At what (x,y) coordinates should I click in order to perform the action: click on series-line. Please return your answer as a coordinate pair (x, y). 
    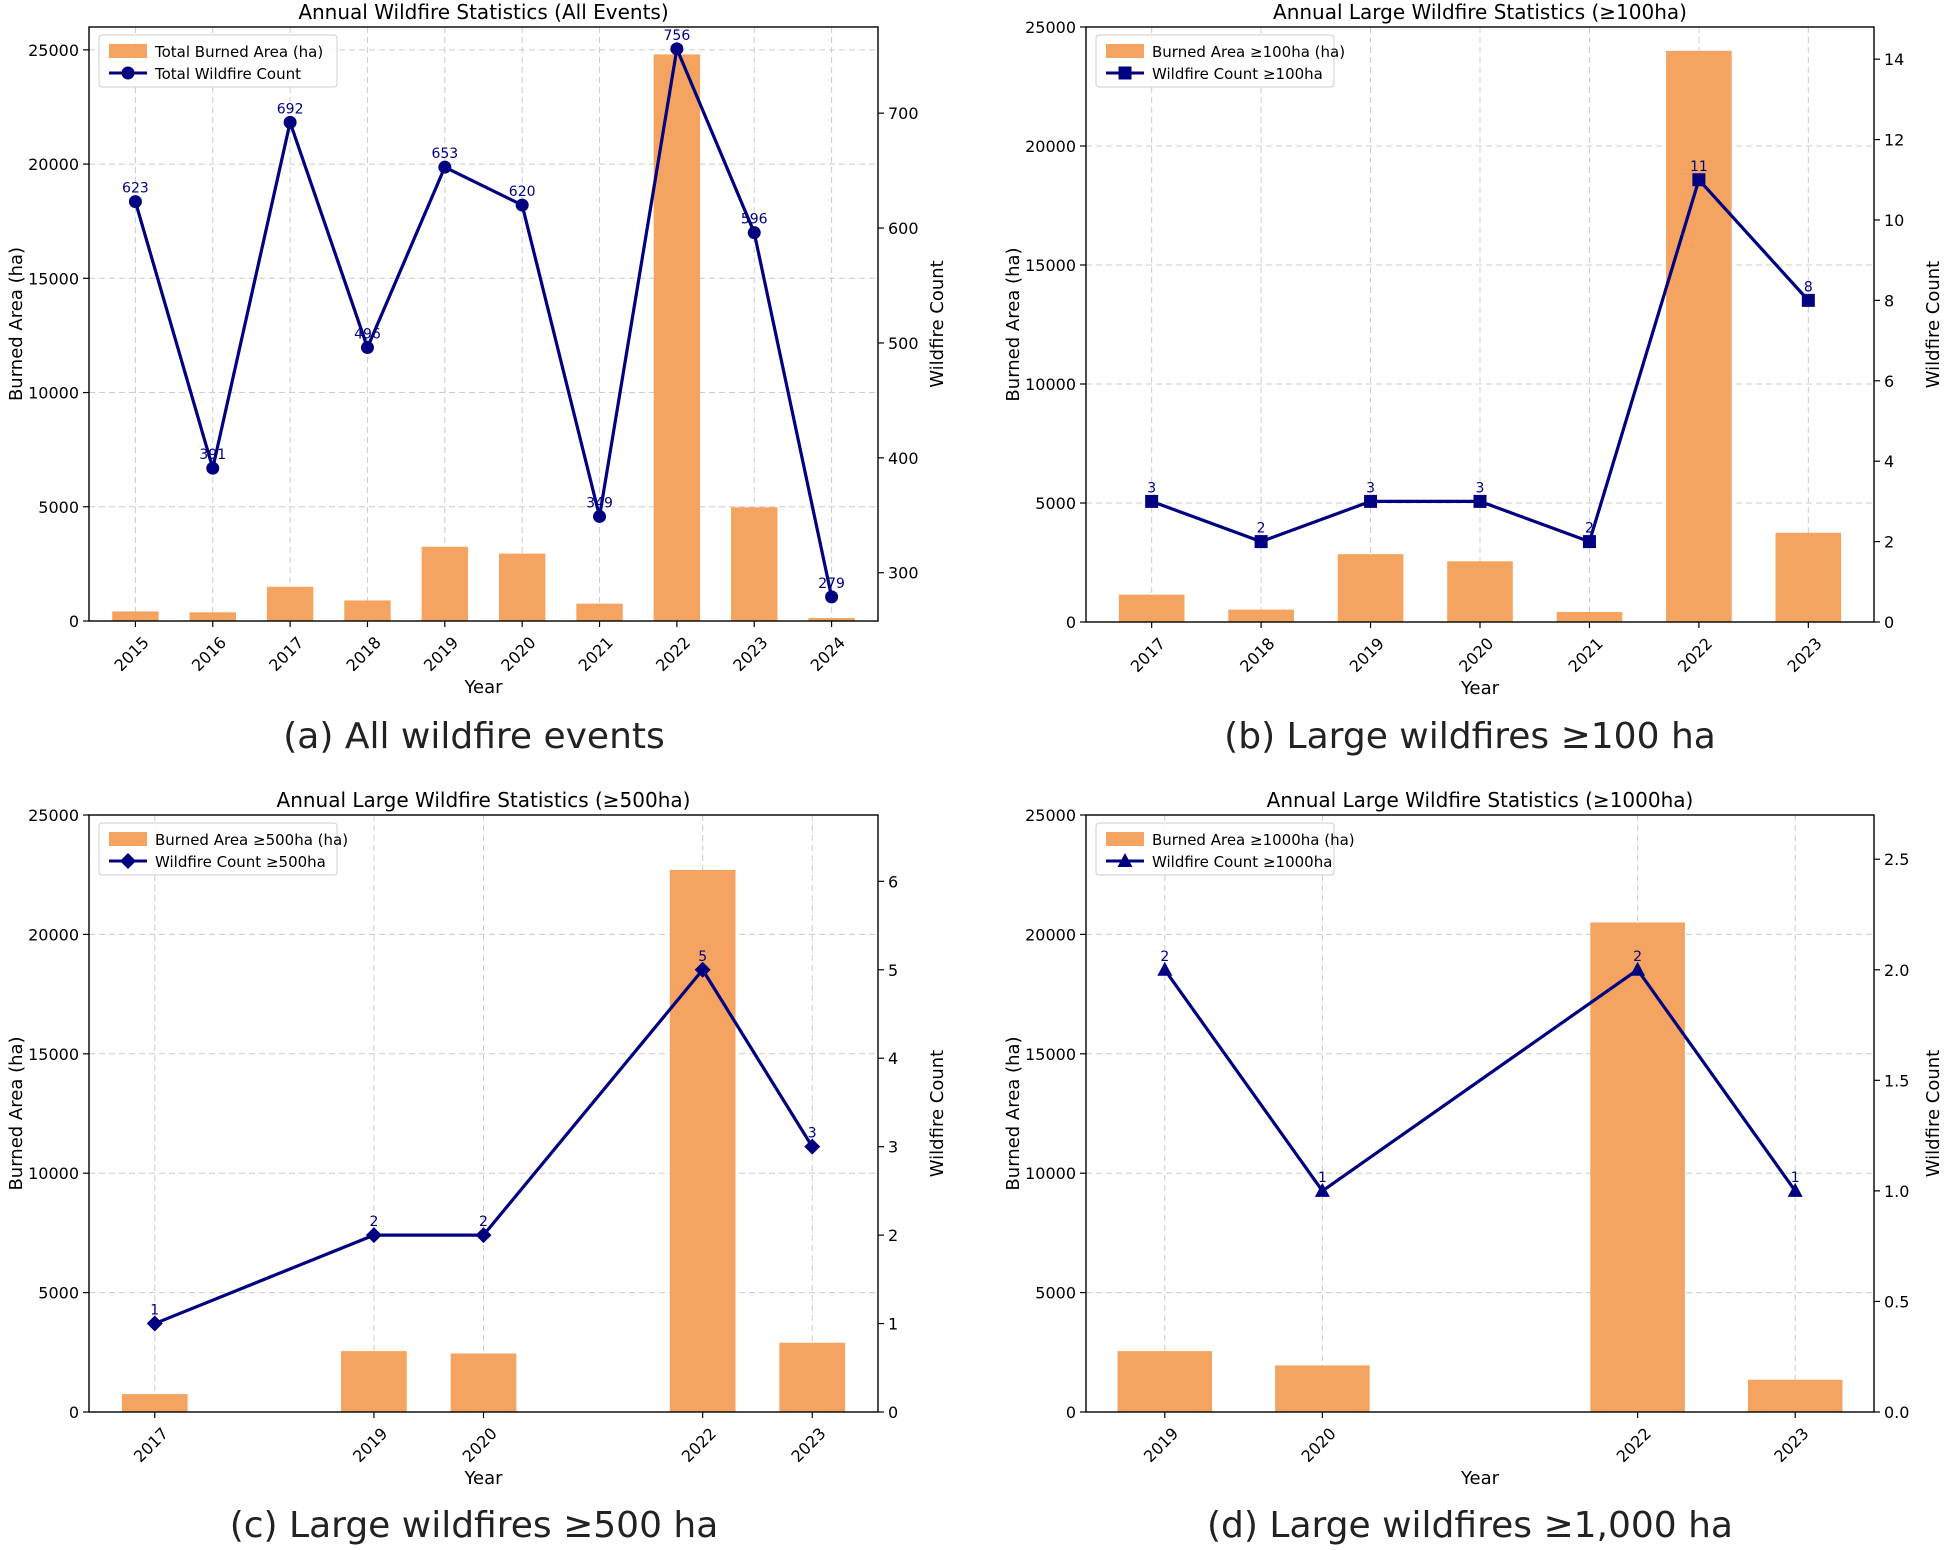
    Looking at the image, I should click on (483, 322).